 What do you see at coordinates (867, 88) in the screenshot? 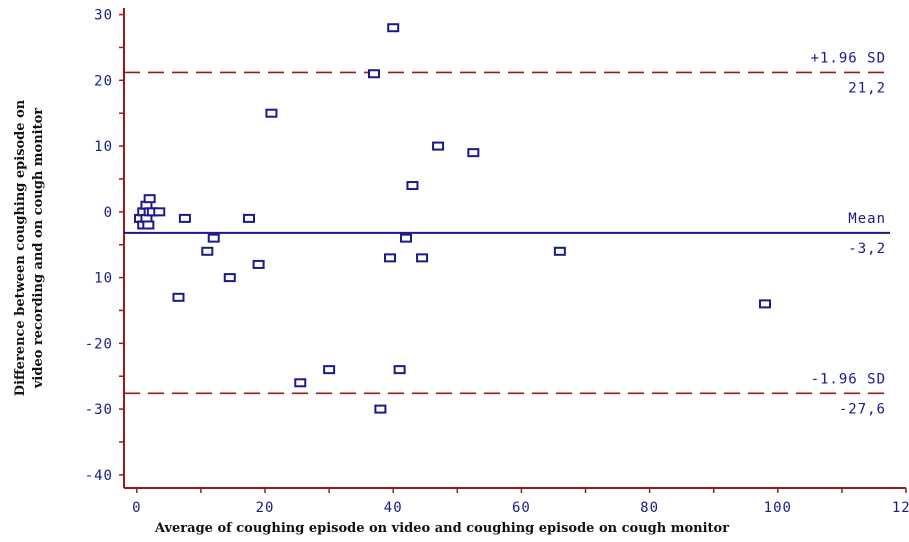
I see `upper-limit-value: 21,2` at bounding box center [867, 88].